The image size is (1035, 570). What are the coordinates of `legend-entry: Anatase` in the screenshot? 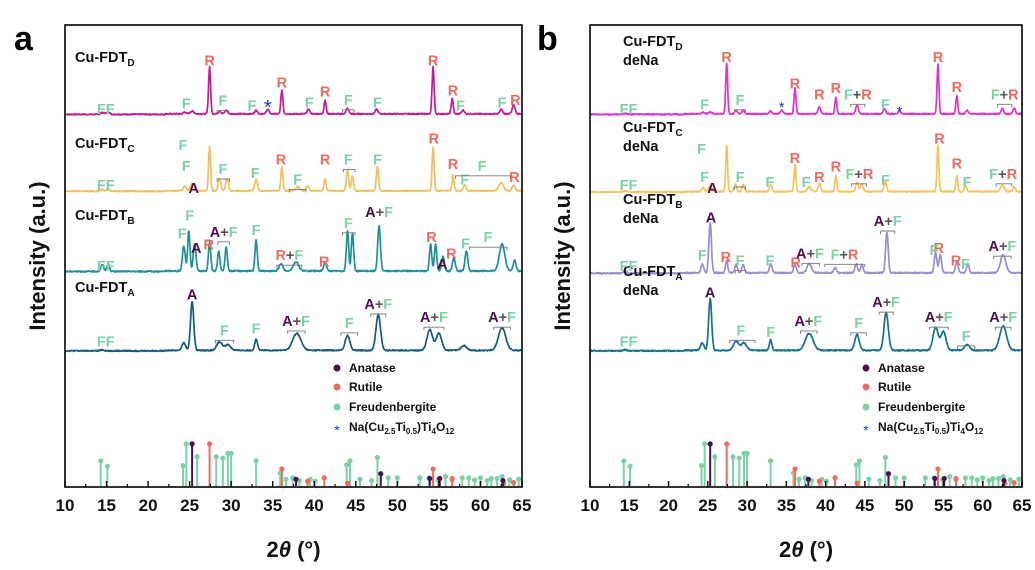 It's located at (901, 368).